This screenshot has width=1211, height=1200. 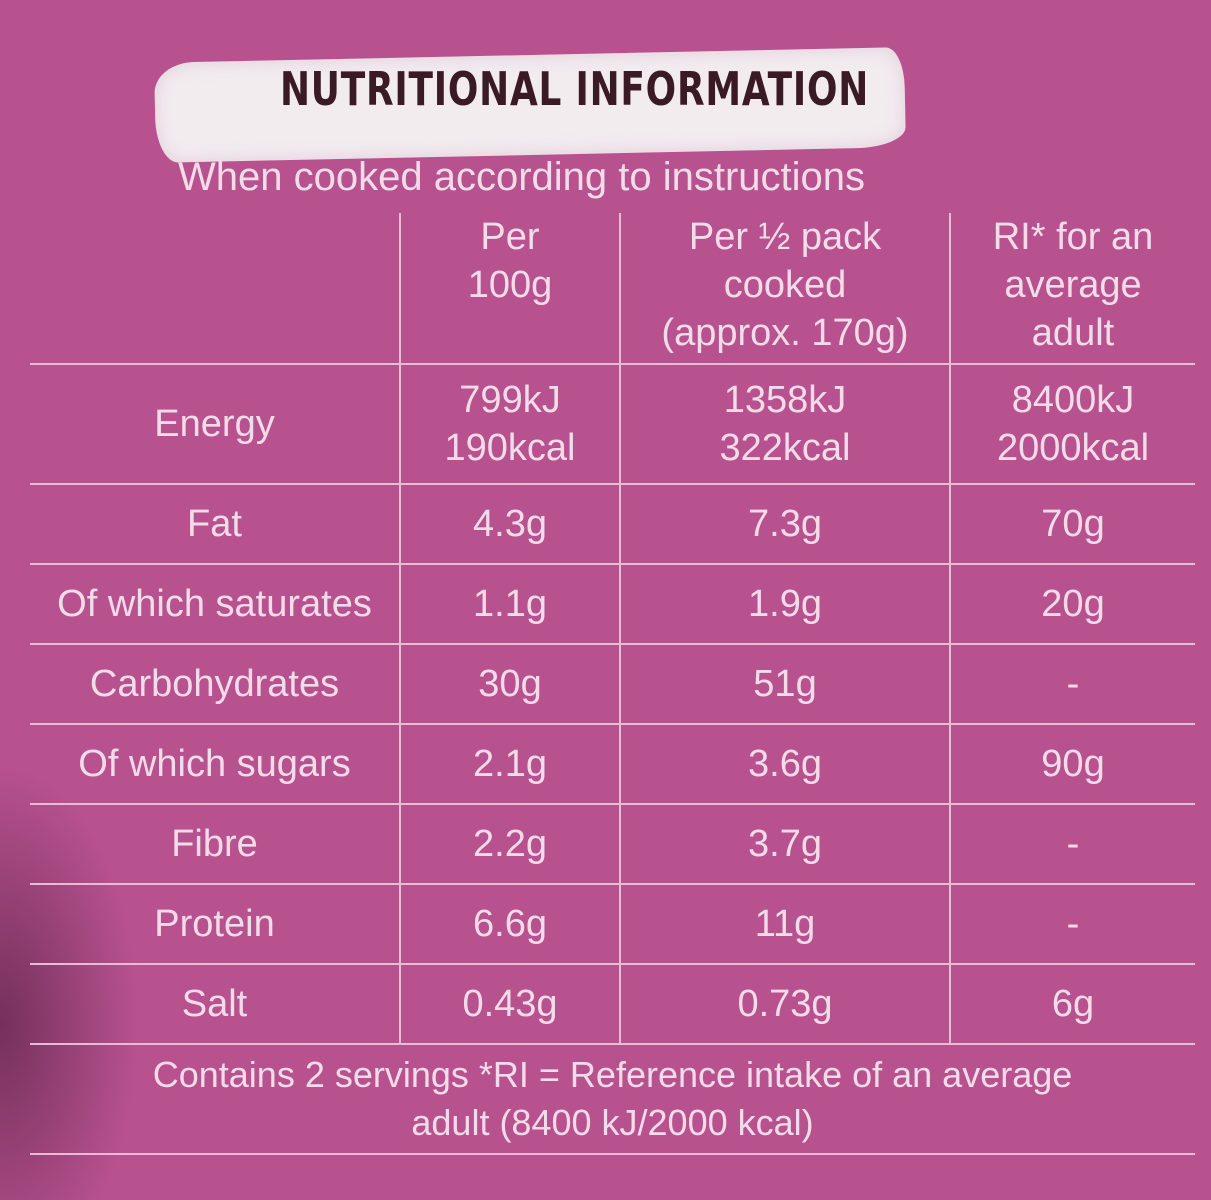 What do you see at coordinates (1073, 237) in the screenshot?
I see `header-line: RI* for an` at bounding box center [1073, 237].